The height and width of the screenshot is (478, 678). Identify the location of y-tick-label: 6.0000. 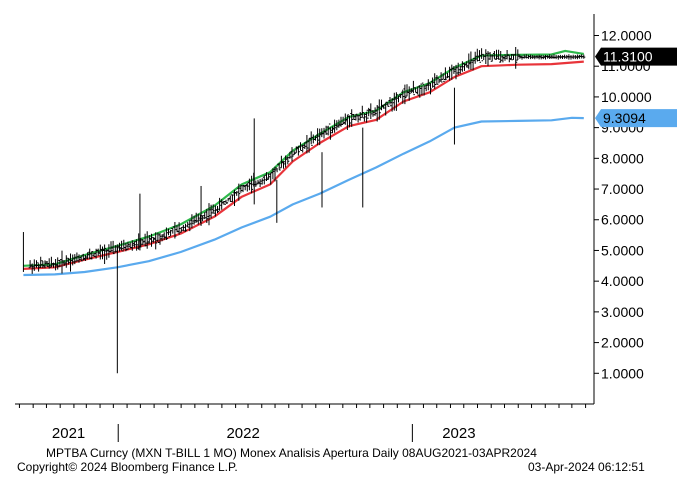
(622, 220).